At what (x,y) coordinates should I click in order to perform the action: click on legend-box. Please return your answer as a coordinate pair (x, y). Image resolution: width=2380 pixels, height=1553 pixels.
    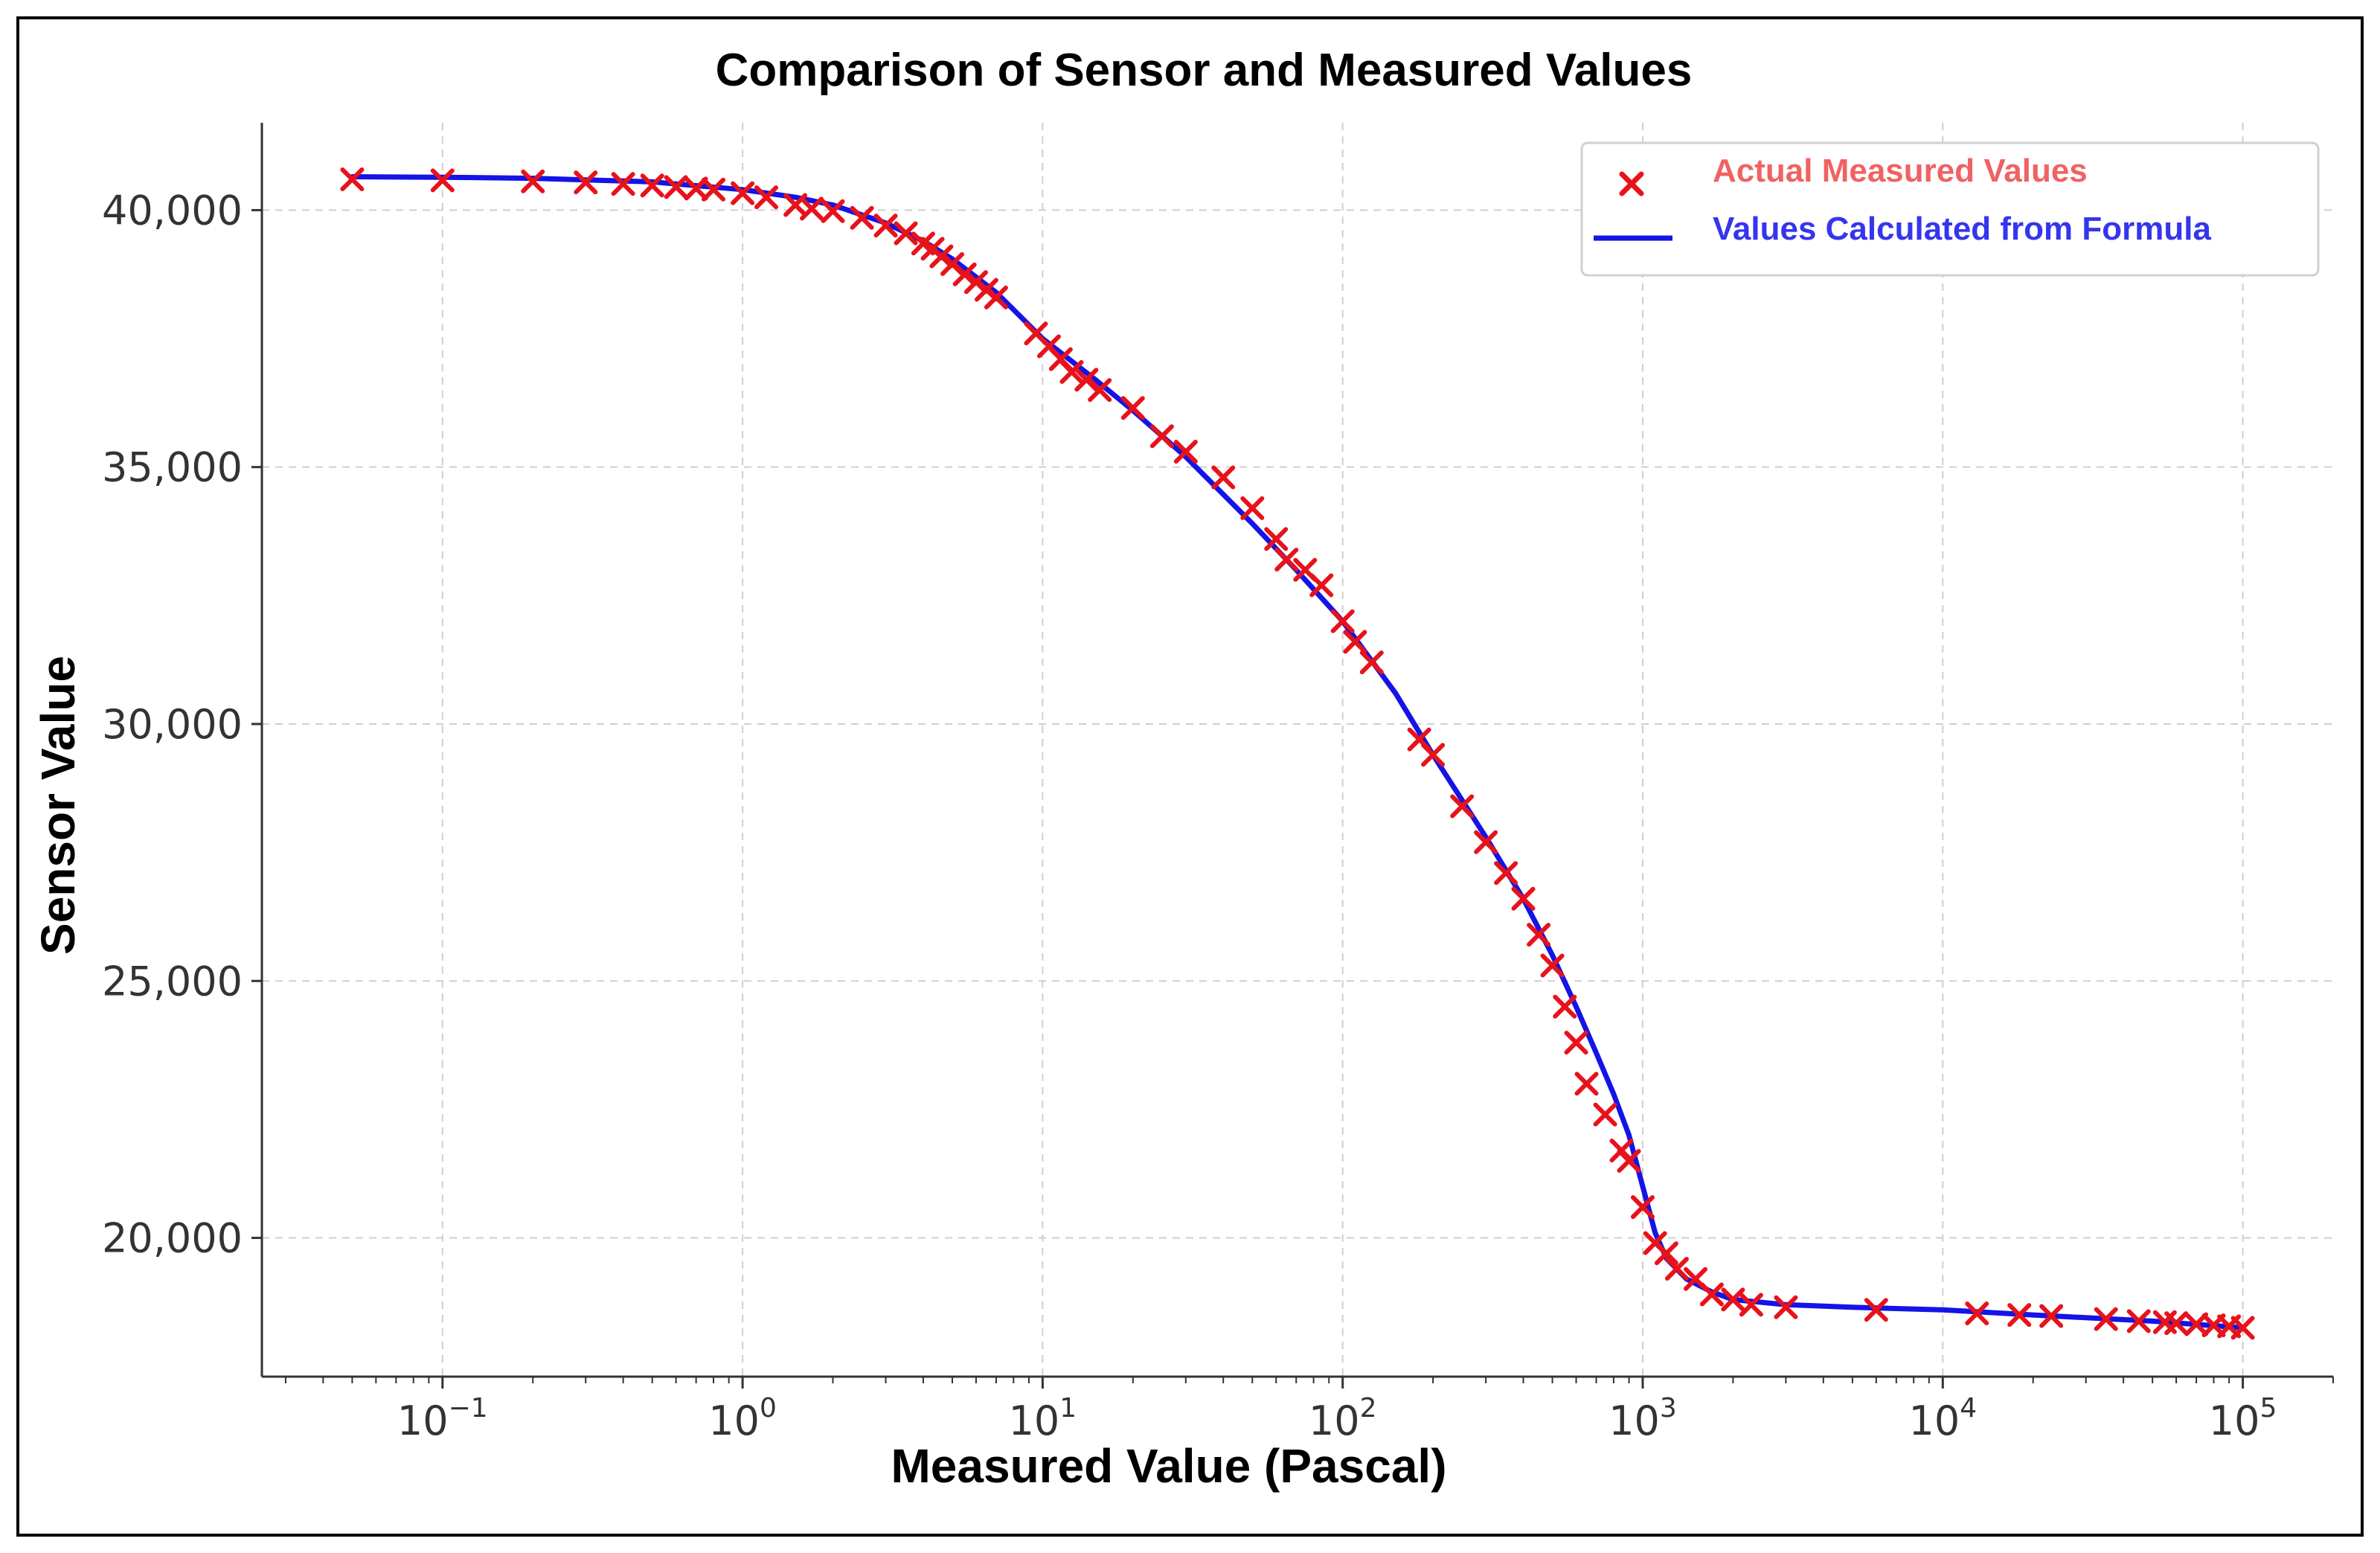
    Looking at the image, I should click on (1950, 209).